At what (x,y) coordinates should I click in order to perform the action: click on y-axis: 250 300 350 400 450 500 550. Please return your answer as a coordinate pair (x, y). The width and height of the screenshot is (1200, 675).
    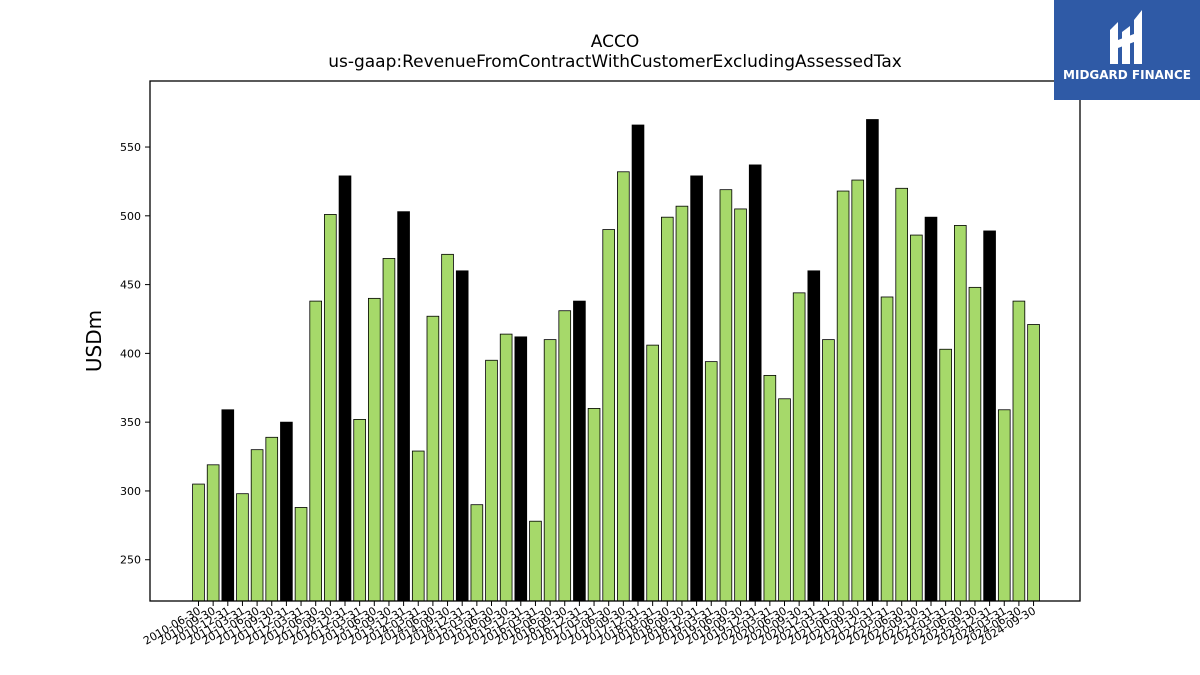
    Looking at the image, I should click on (135, 354).